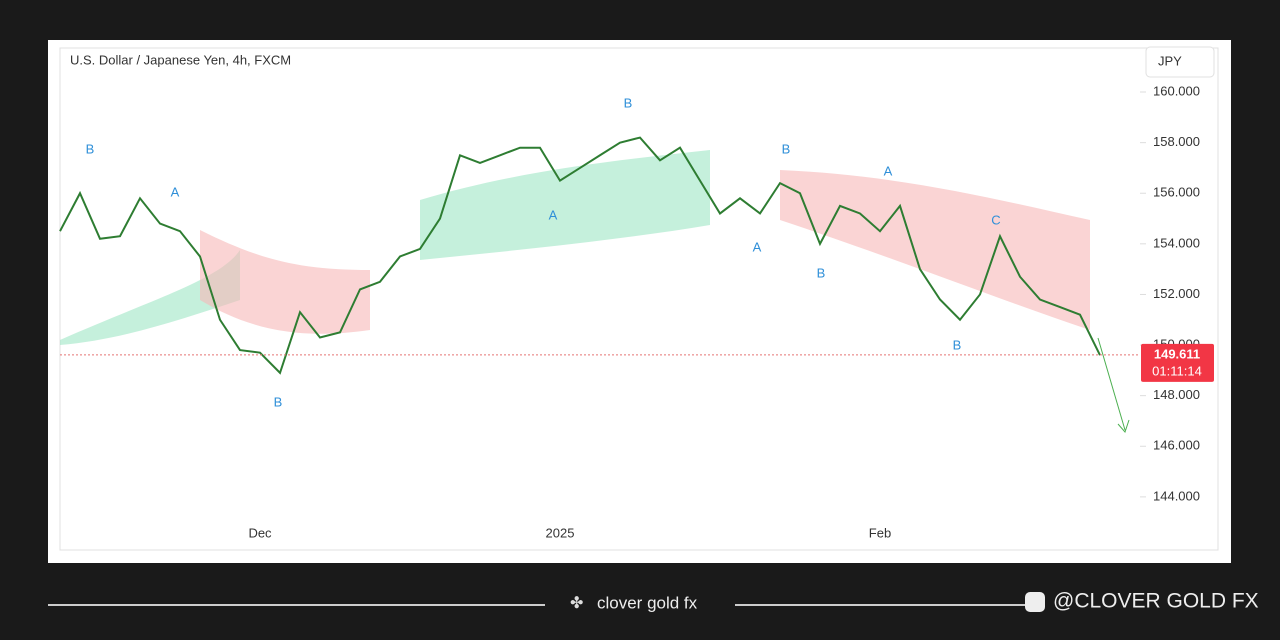 This screenshot has height=640, width=1280. What do you see at coordinates (180, 59) in the screenshot?
I see `chart-title: U.S. Dollar / Japanese Yen, 4h, FXCM` at bounding box center [180, 59].